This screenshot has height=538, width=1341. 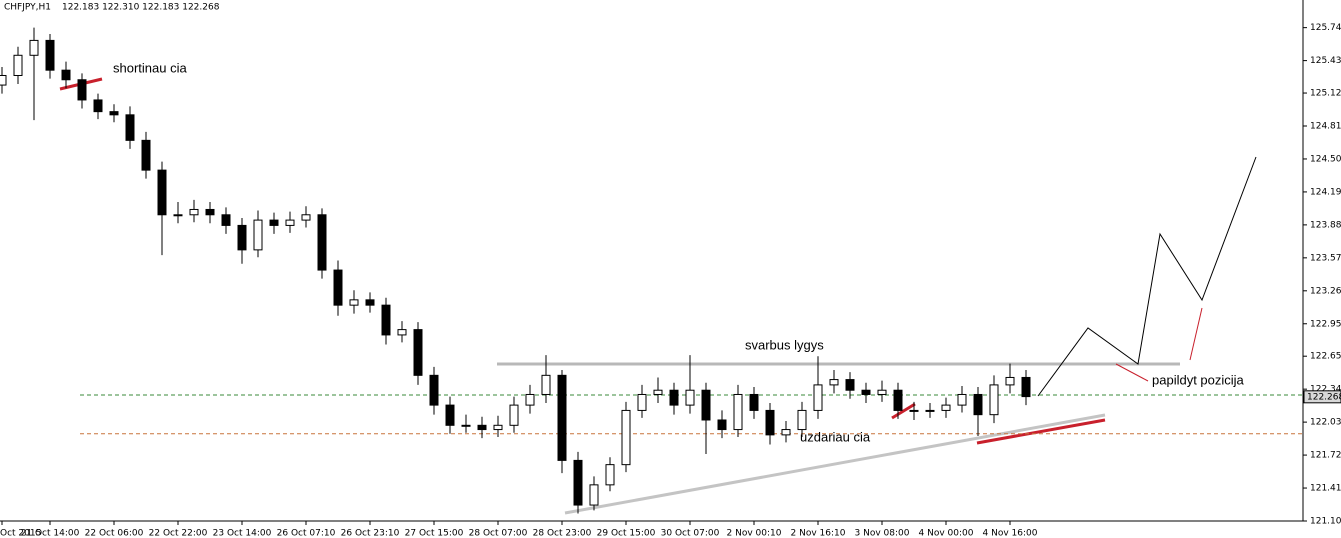 What do you see at coordinates (1325, 324) in the screenshot?
I see `y-tick-label: 122.955` at bounding box center [1325, 324].